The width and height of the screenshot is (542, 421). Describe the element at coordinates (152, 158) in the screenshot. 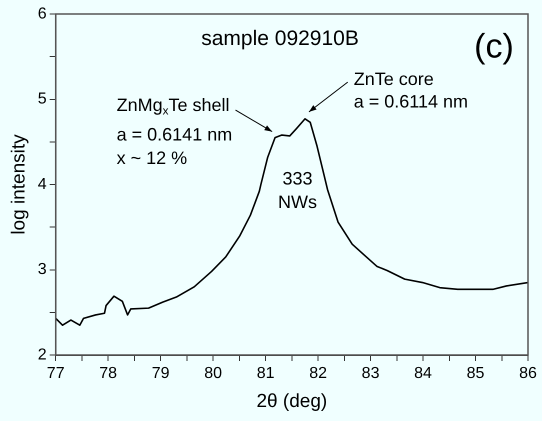

I see `annotation: x ~ 12 %` at that location.